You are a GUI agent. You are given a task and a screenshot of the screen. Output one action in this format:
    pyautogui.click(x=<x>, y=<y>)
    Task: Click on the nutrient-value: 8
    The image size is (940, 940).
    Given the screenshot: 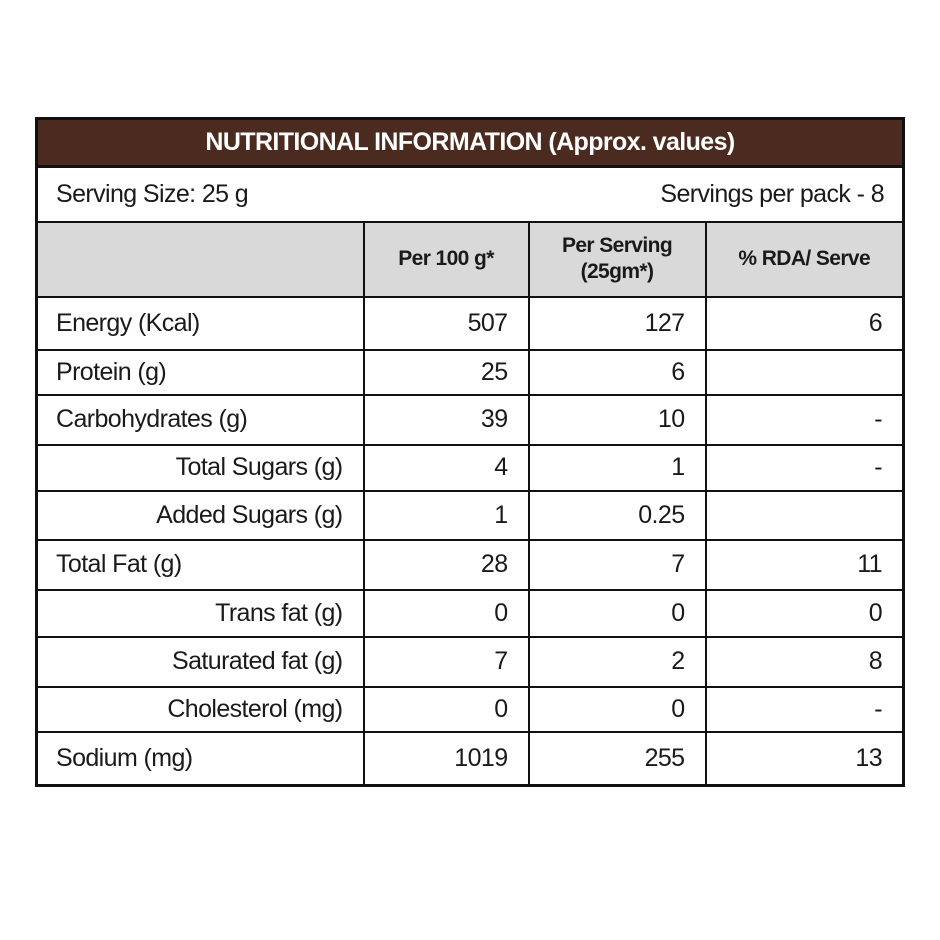 What is the action you would take?
    pyautogui.click(x=804, y=661)
    